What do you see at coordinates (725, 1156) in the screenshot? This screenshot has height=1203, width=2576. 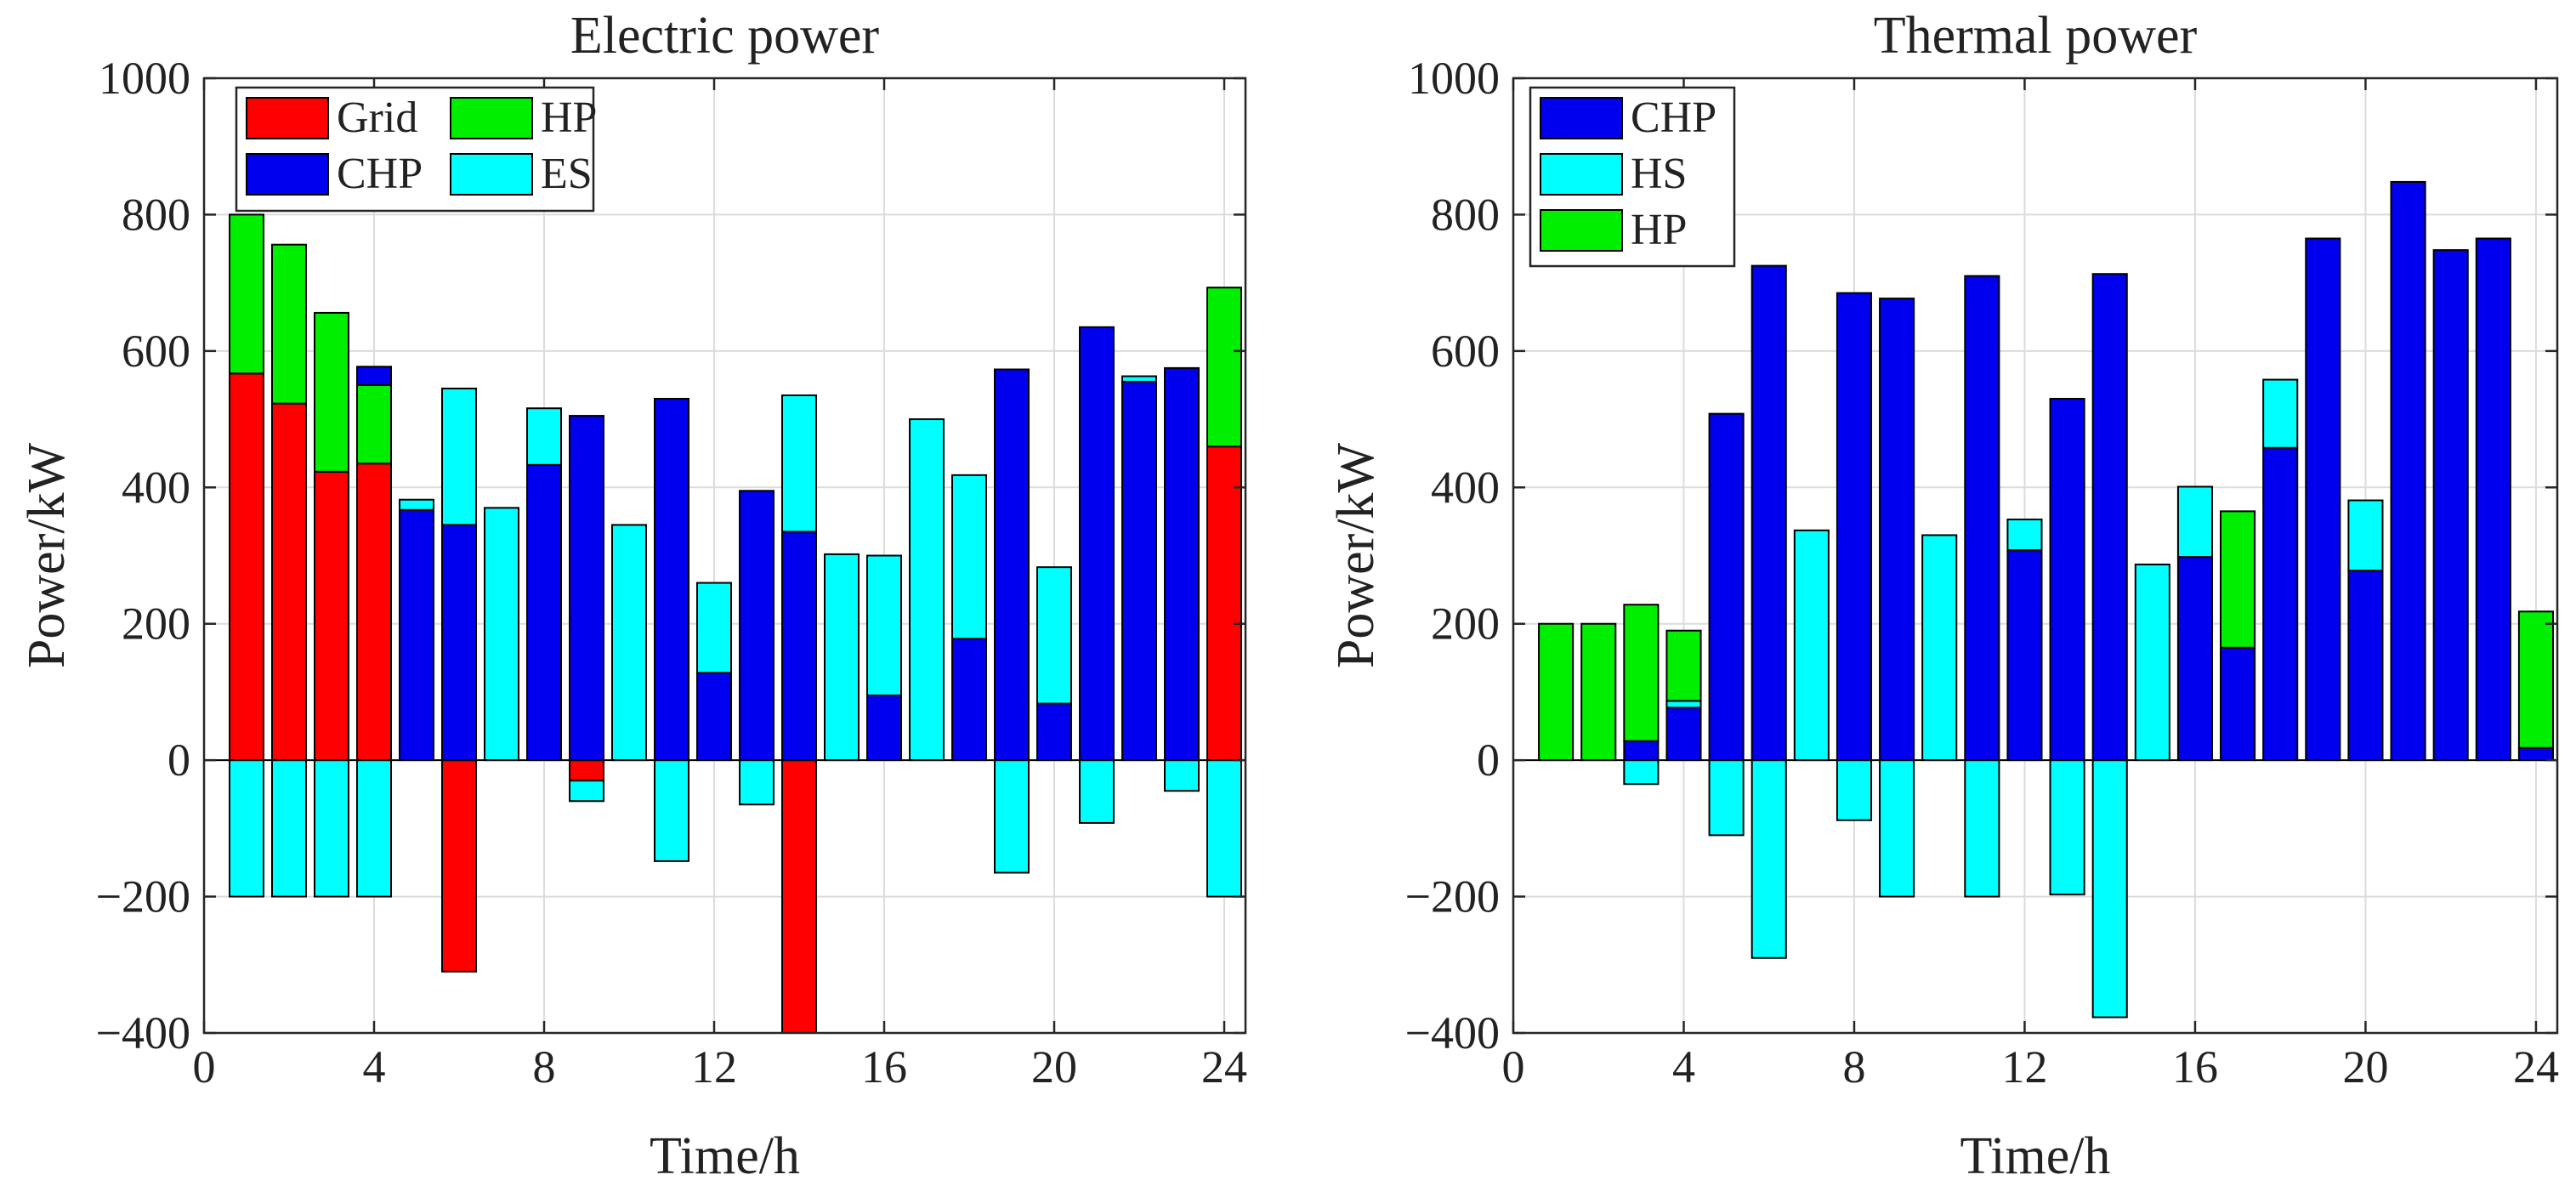 I see `x-axis-label: Time/h` at bounding box center [725, 1156].